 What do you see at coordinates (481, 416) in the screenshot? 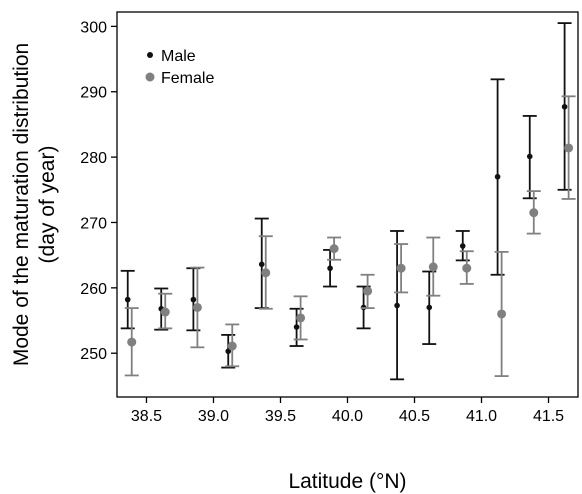
I see `x-tick-label: 41.0` at bounding box center [481, 416].